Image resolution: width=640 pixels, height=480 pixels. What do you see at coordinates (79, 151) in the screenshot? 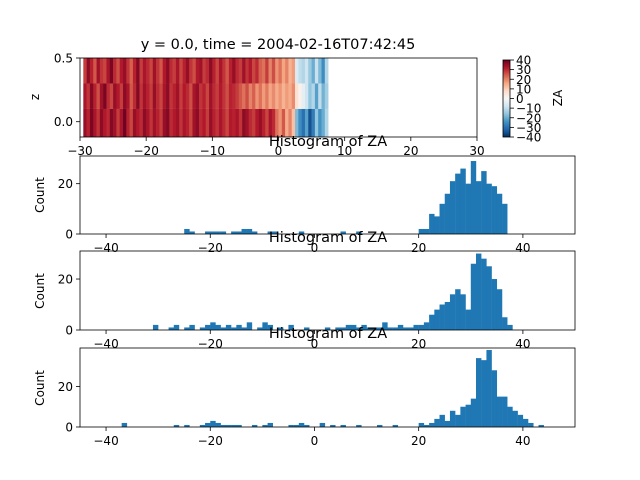
I see `heatmap-x-tick-label: −30` at bounding box center [79, 151].